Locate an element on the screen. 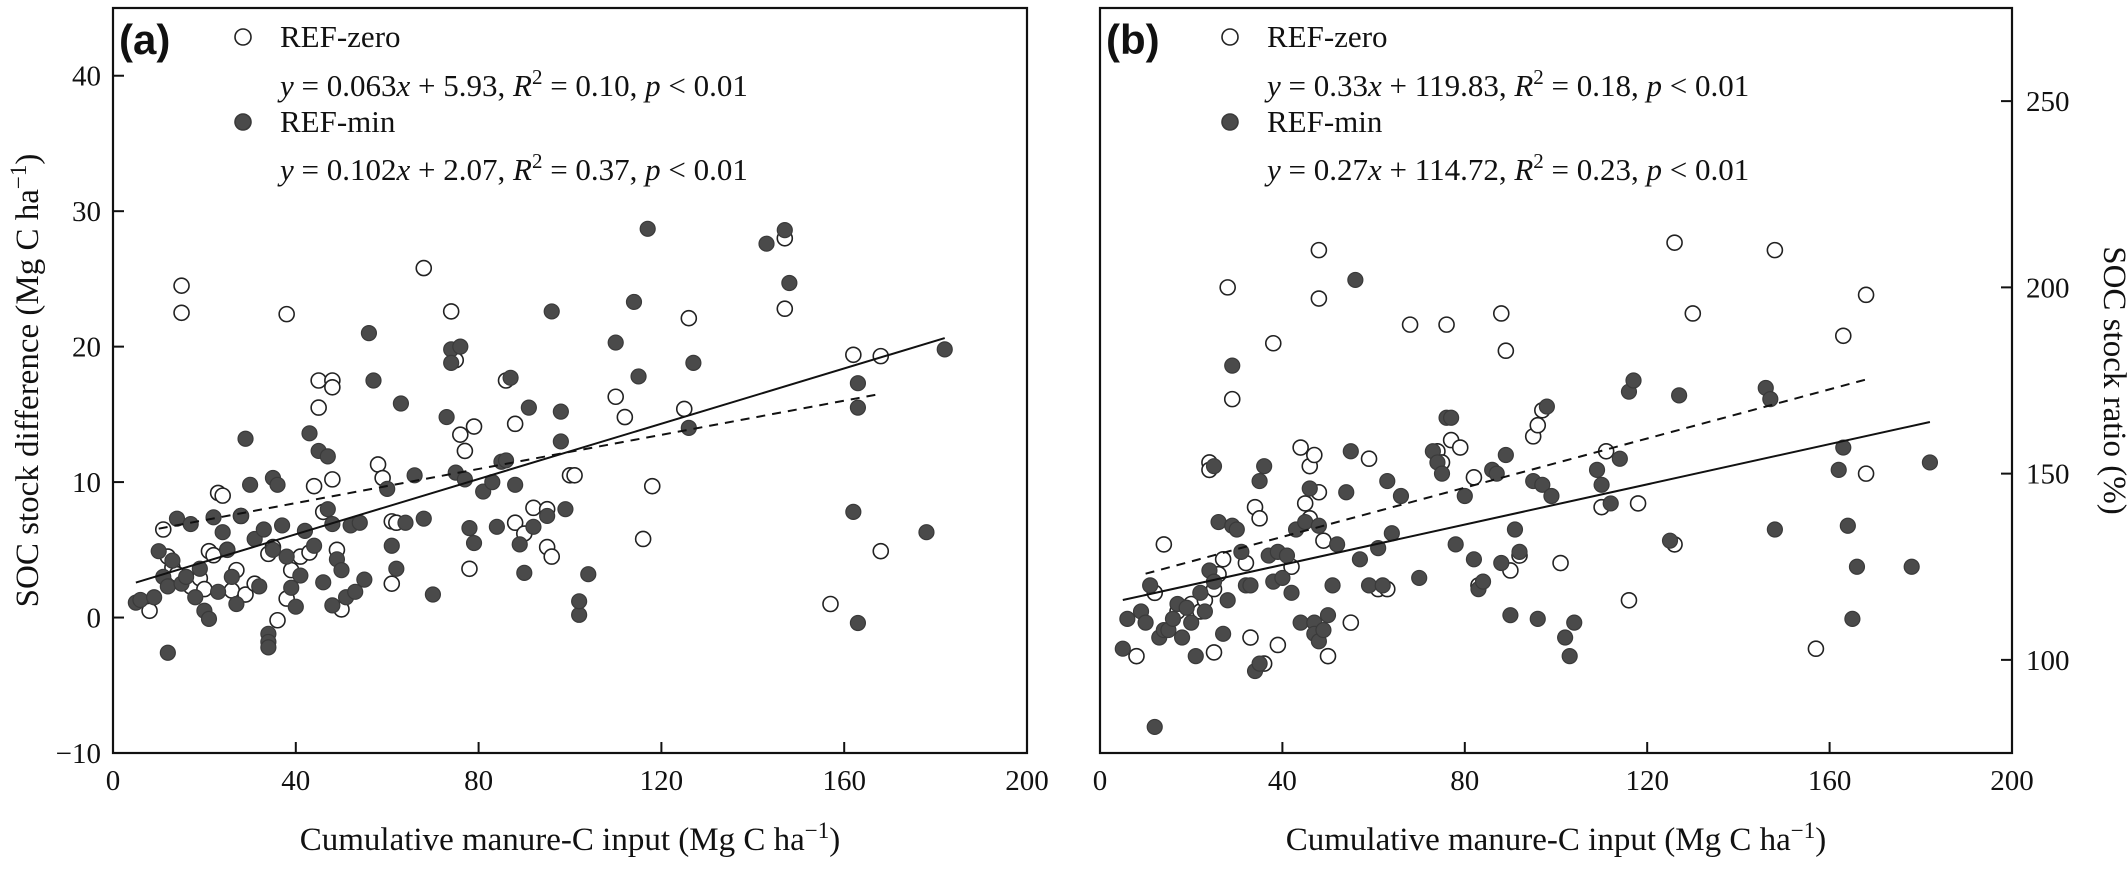  legend-label: REF-min is located at coordinates (1325, 121).